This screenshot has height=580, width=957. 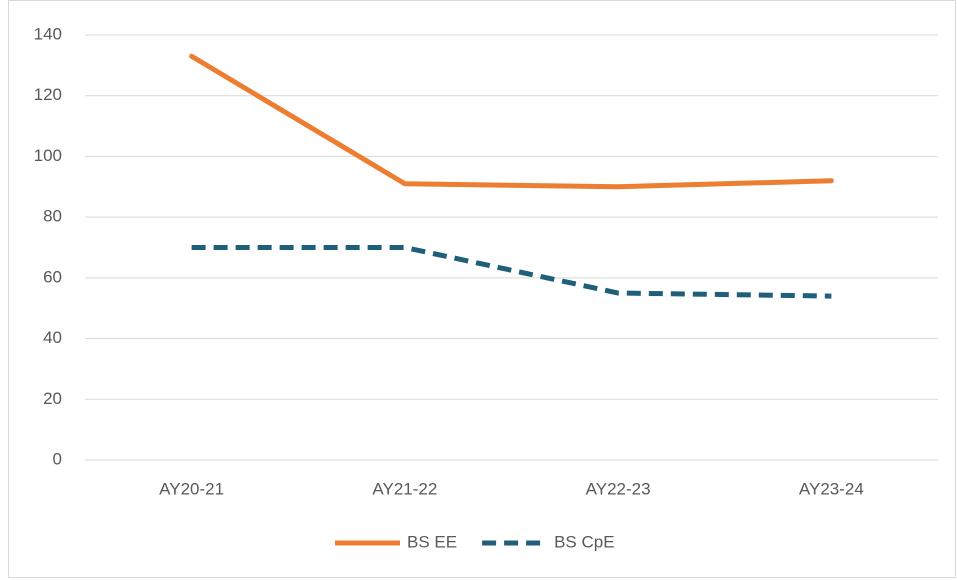 I want to click on y-tick-label: 40, so click(x=52, y=337).